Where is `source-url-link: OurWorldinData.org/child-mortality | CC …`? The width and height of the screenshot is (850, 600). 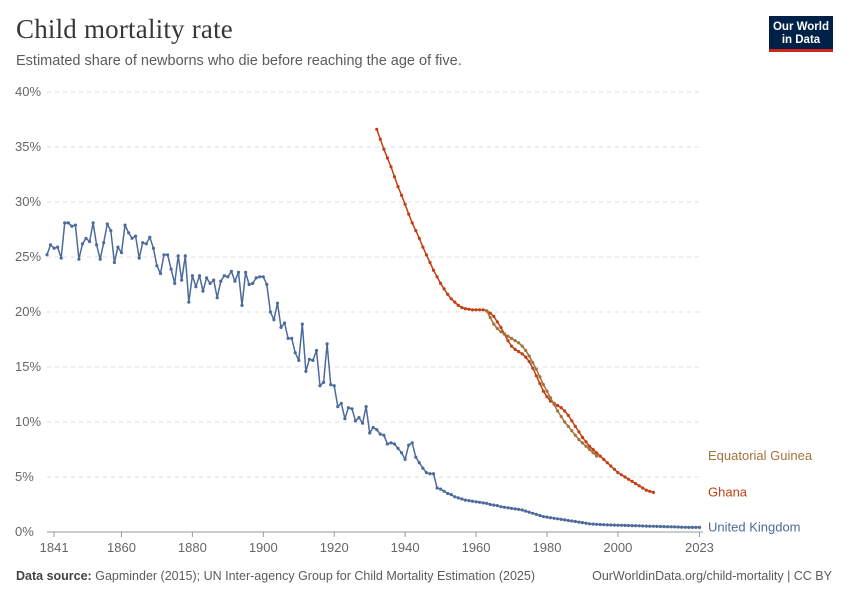
source-url-link: OurWorldinData.org/child-mortality | CC … is located at coordinates (712, 576).